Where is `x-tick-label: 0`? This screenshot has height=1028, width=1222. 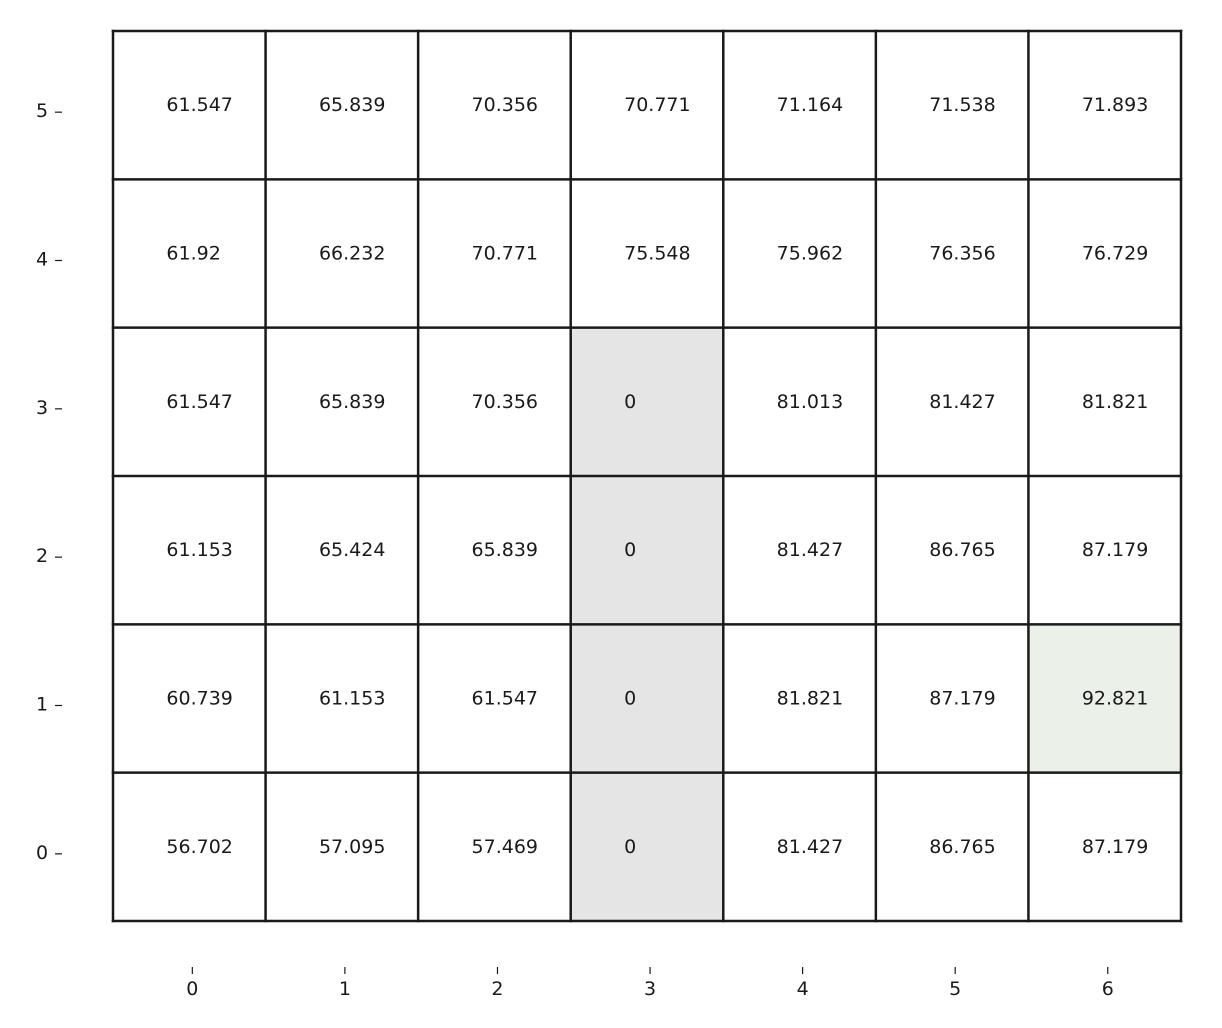
x-tick-label: 0 is located at coordinates (192, 989).